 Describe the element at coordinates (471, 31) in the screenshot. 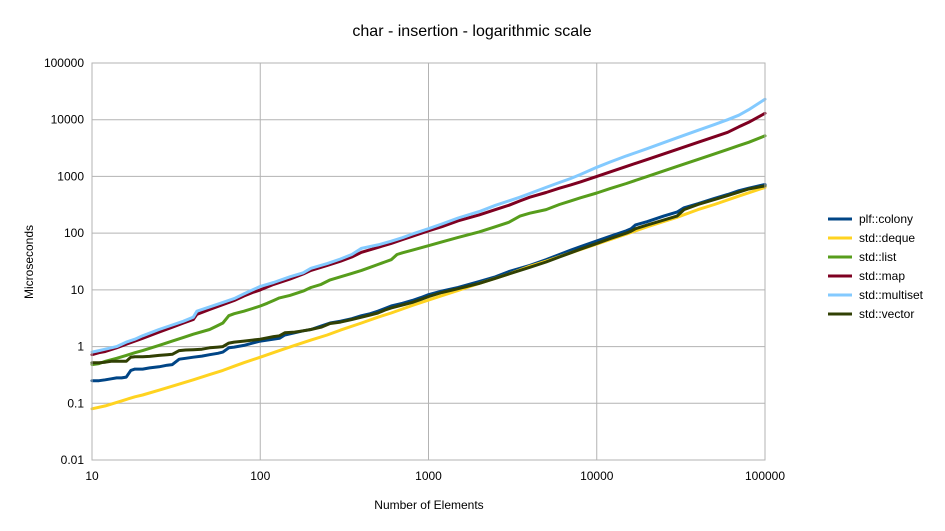

I see `chart-title: char - insertion - logarithmic scale` at that location.